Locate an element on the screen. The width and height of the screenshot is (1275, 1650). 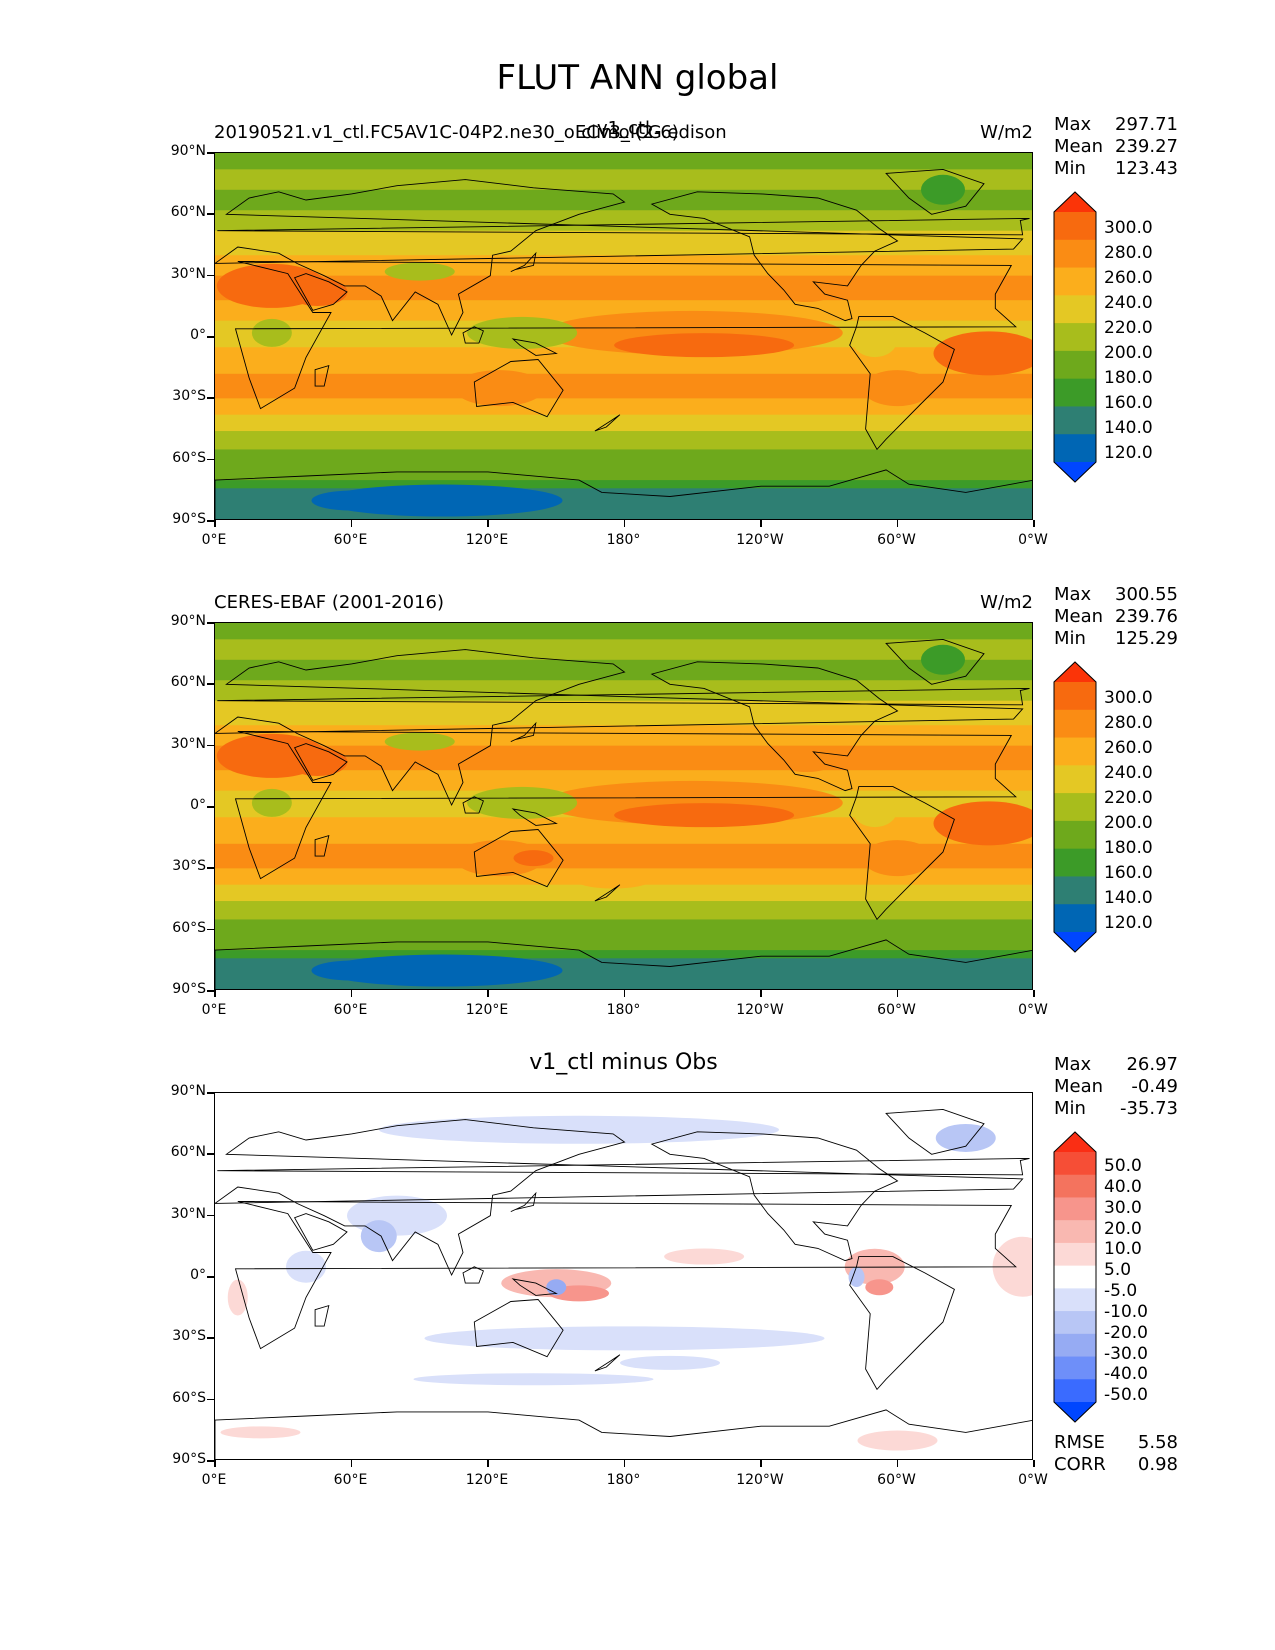
australia-coastline is located at coordinates (518, 858).